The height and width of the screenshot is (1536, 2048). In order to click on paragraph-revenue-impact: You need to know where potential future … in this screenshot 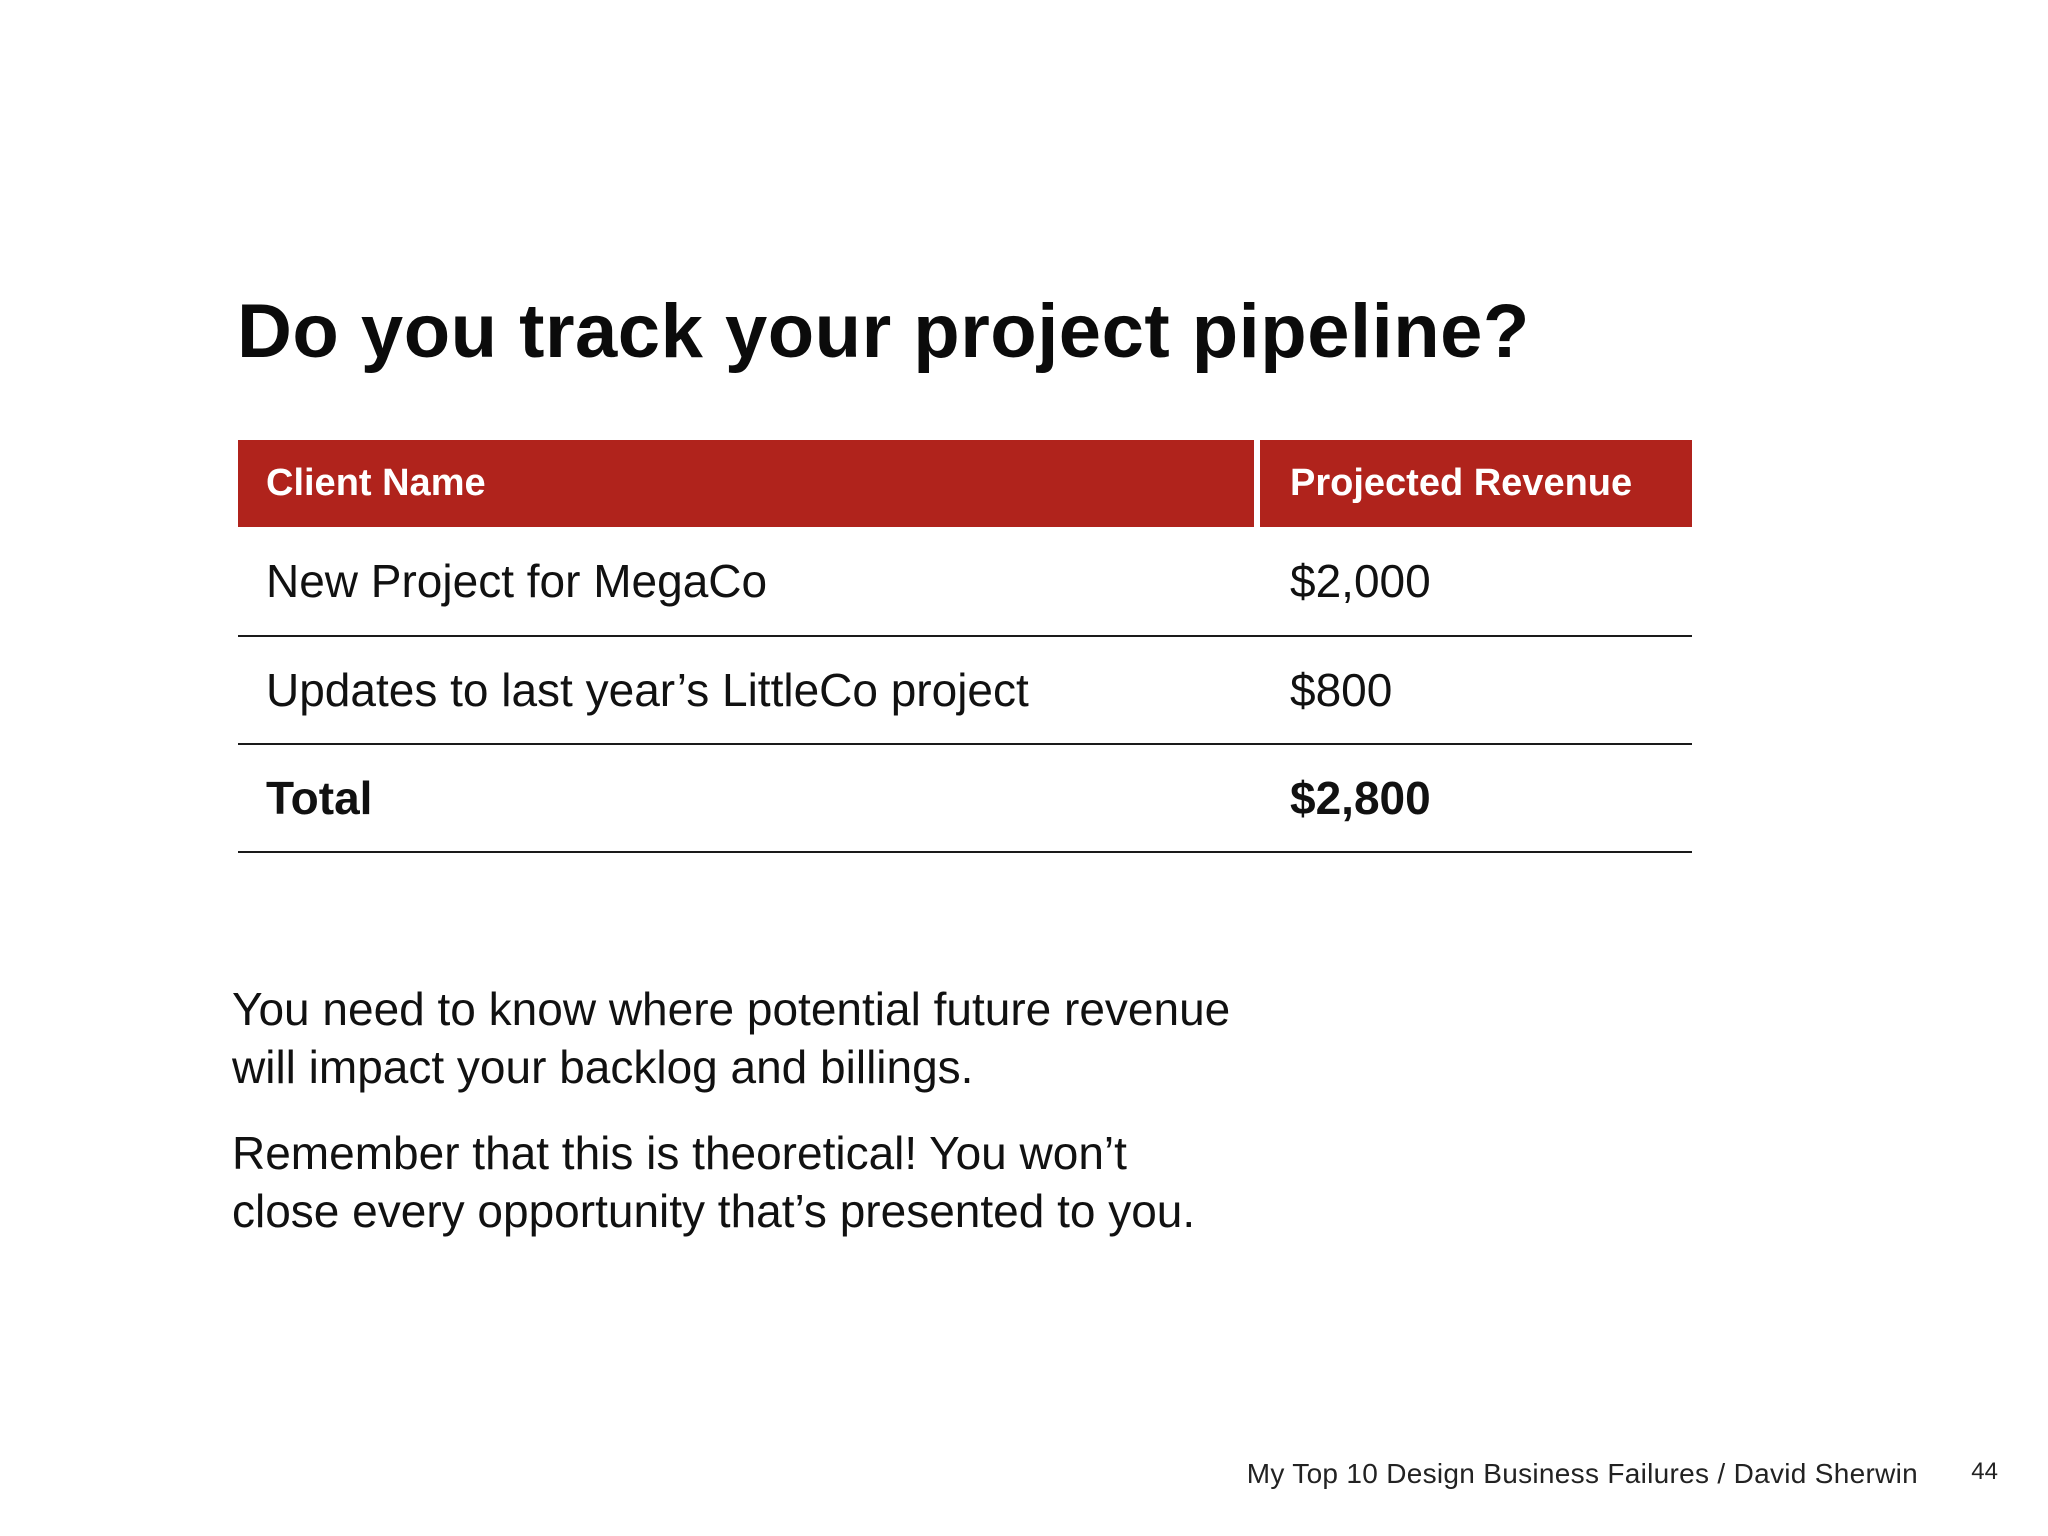, I will do `click(882, 1038)`.